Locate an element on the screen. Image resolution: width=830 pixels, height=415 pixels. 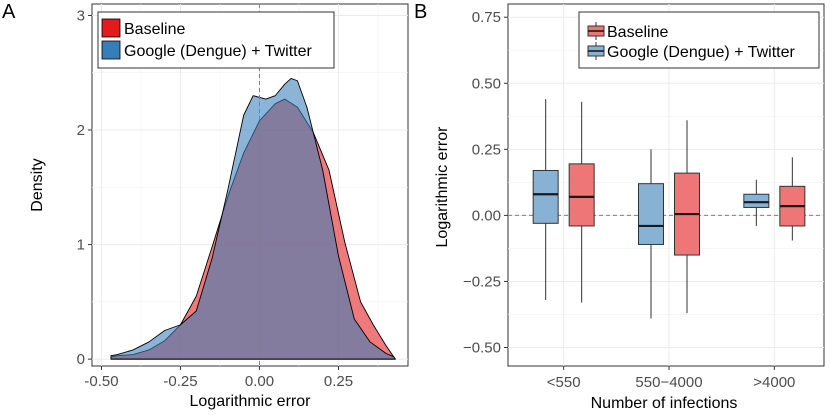
boxplot-y-tick-label: −0.50 is located at coordinates (482, 348).